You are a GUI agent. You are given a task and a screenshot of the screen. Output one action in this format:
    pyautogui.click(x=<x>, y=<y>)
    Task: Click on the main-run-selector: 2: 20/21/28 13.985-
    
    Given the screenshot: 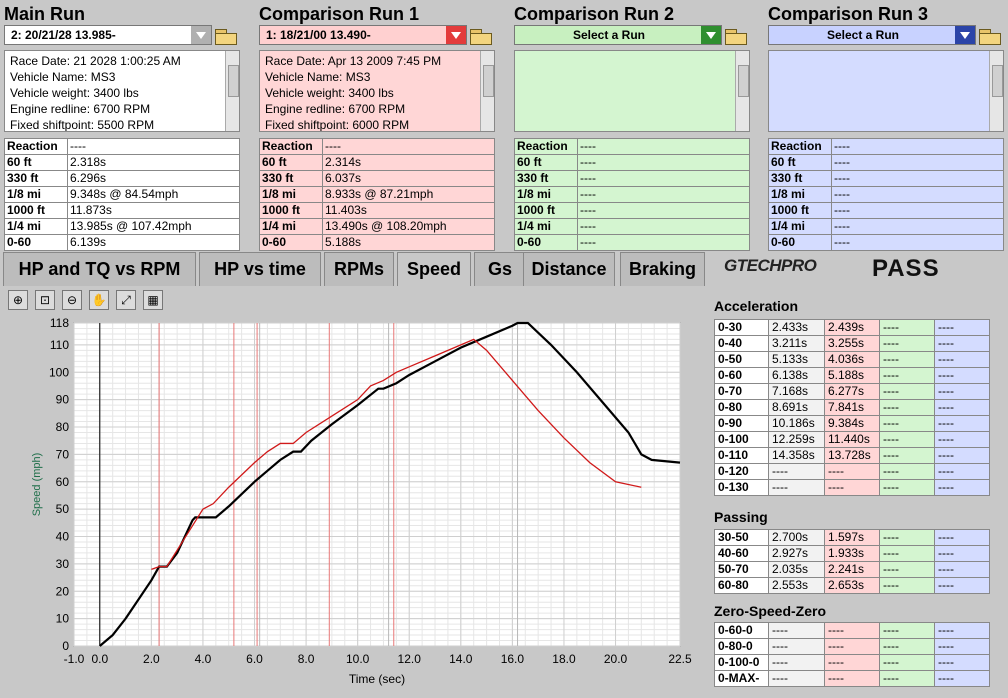 What is the action you would take?
    pyautogui.click(x=108, y=35)
    